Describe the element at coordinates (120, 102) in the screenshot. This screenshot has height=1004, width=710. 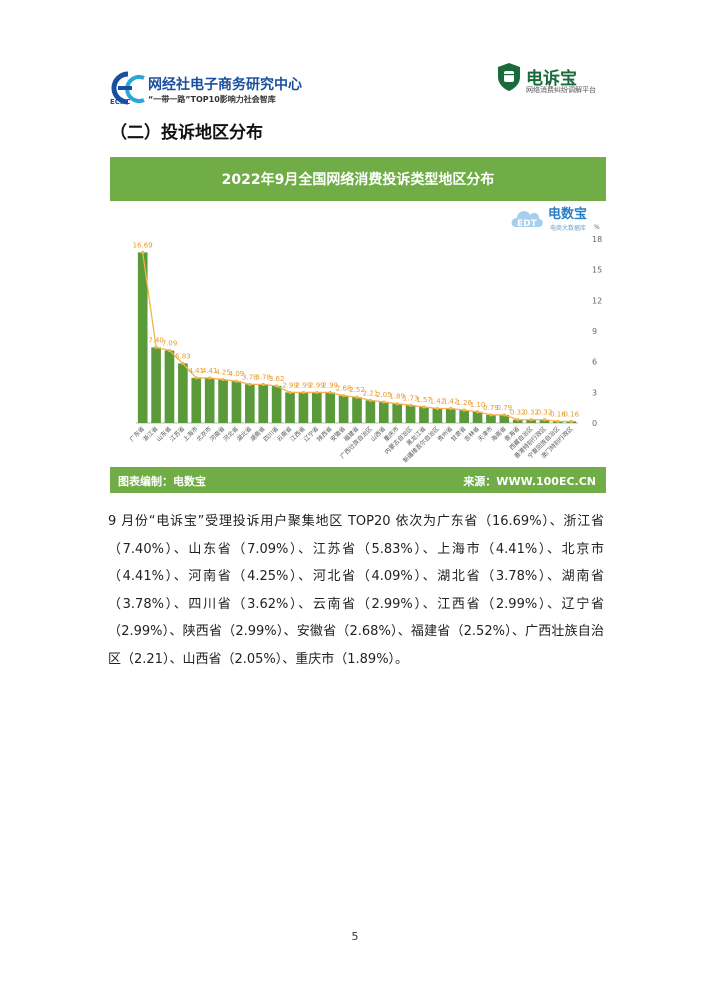
I see `org-abbr: ECRC` at that location.